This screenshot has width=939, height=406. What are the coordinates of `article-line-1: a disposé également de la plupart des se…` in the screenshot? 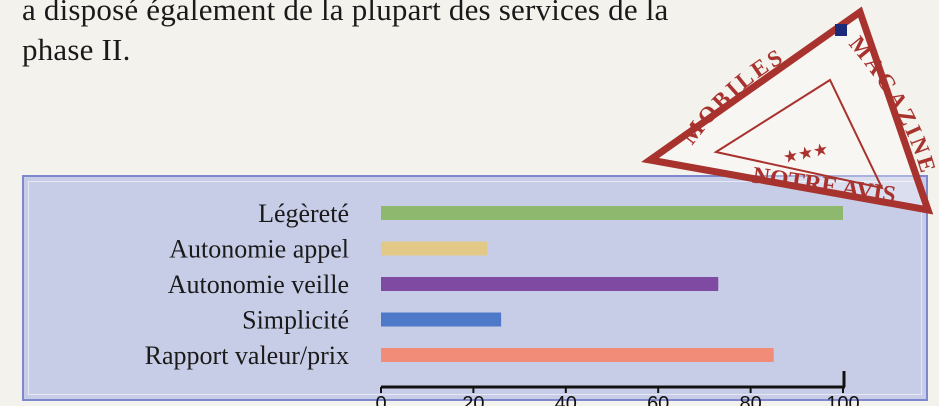 It's located at (345, 13).